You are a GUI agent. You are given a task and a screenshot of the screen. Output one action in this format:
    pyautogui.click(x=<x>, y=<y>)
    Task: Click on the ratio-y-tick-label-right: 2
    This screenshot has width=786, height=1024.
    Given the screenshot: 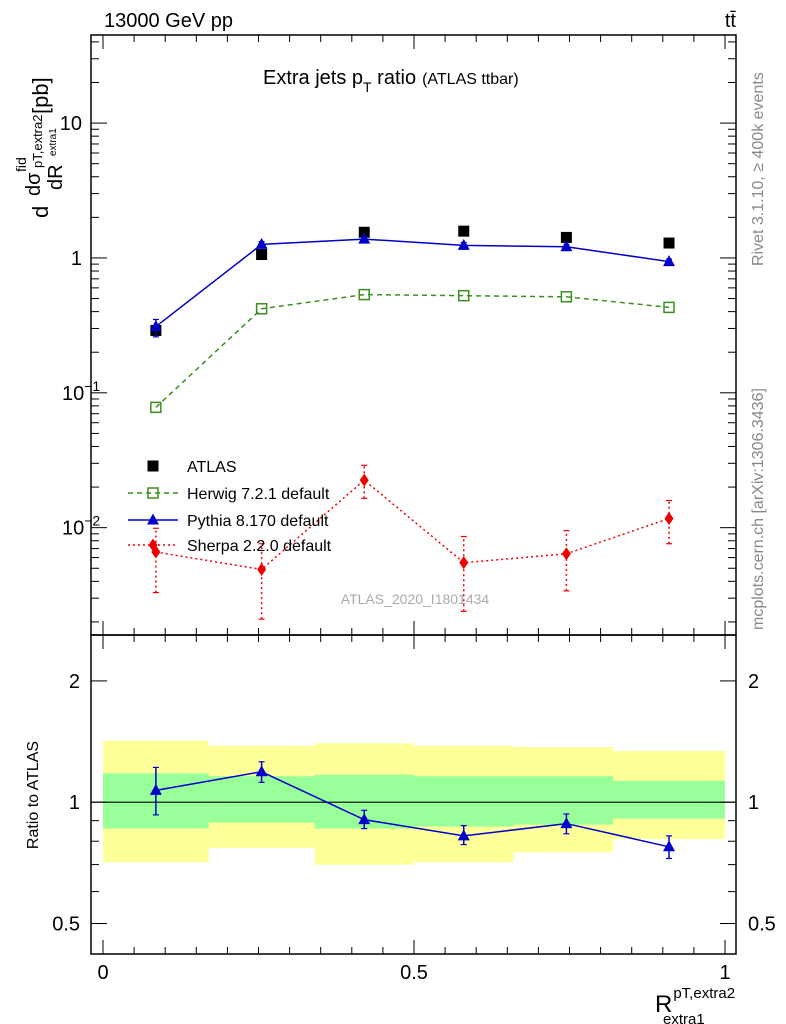 What is the action you would take?
    pyautogui.click(x=753, y=682)
    